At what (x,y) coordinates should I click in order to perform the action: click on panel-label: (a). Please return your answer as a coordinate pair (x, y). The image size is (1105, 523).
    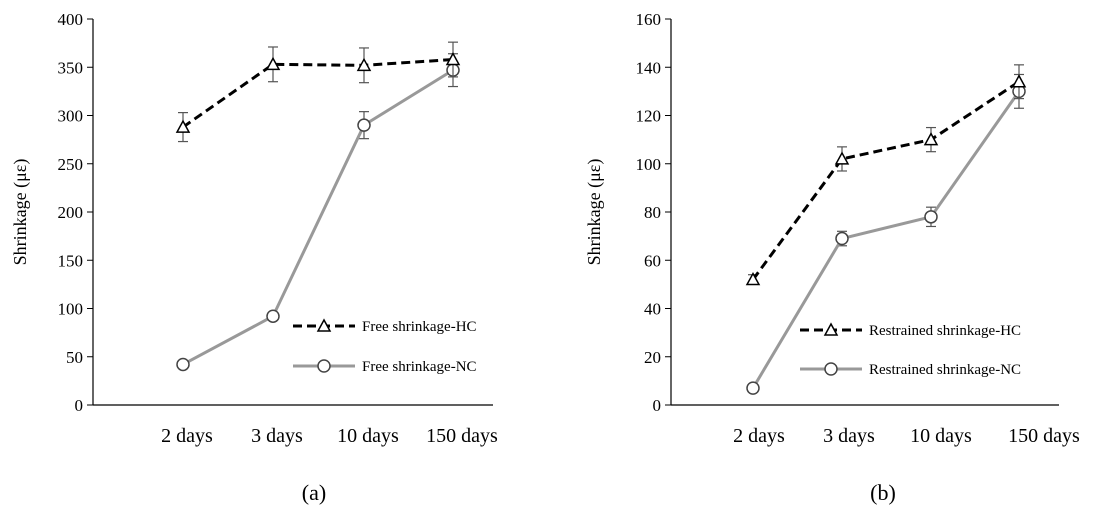
    Looking at the image, I should click on (314, 492).